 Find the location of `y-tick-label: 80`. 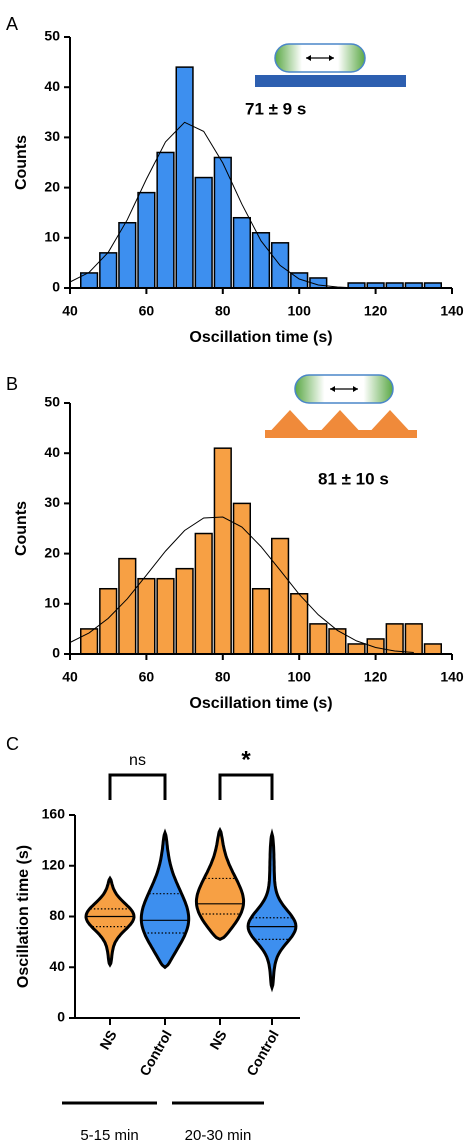

y-tick-label: 80 is located at coordinates (57, 915).